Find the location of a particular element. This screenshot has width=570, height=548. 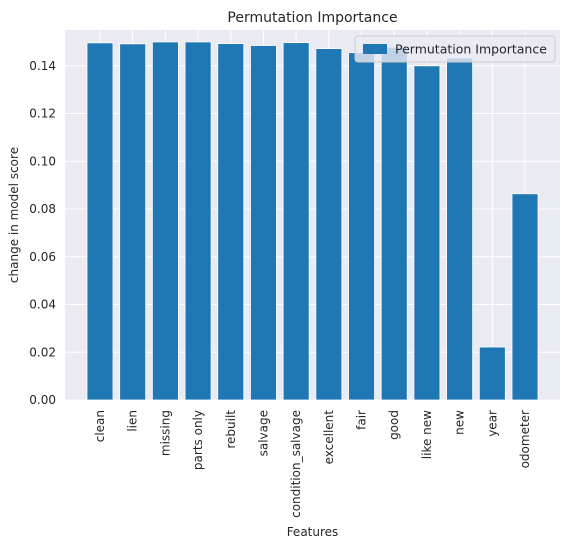

bar-condition-salvage is located at coordinates (296, 221).